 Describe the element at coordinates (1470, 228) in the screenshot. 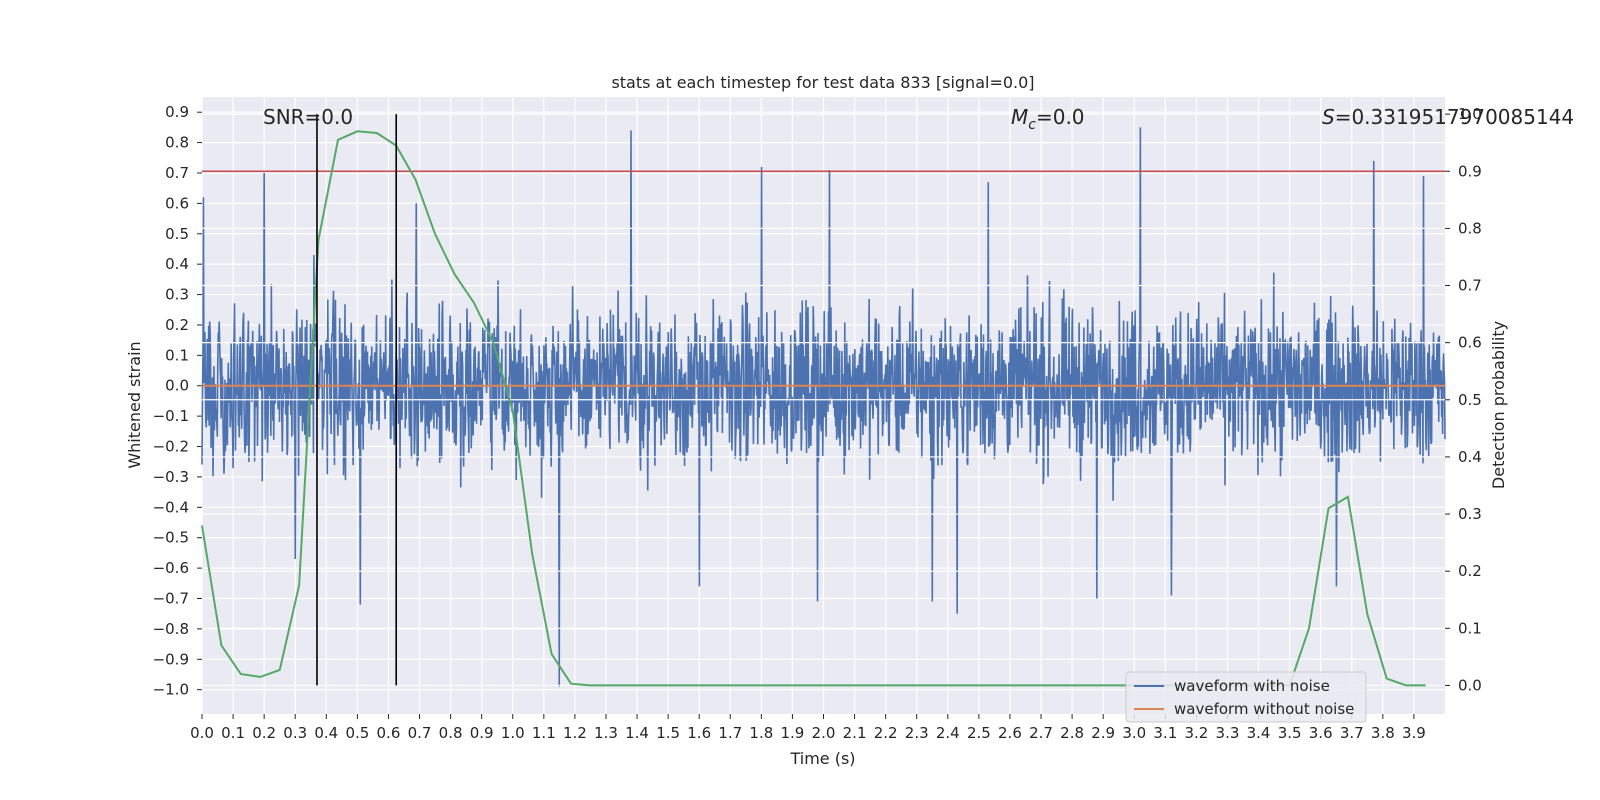

I see `y2-tick-label: 0.8` at that location.